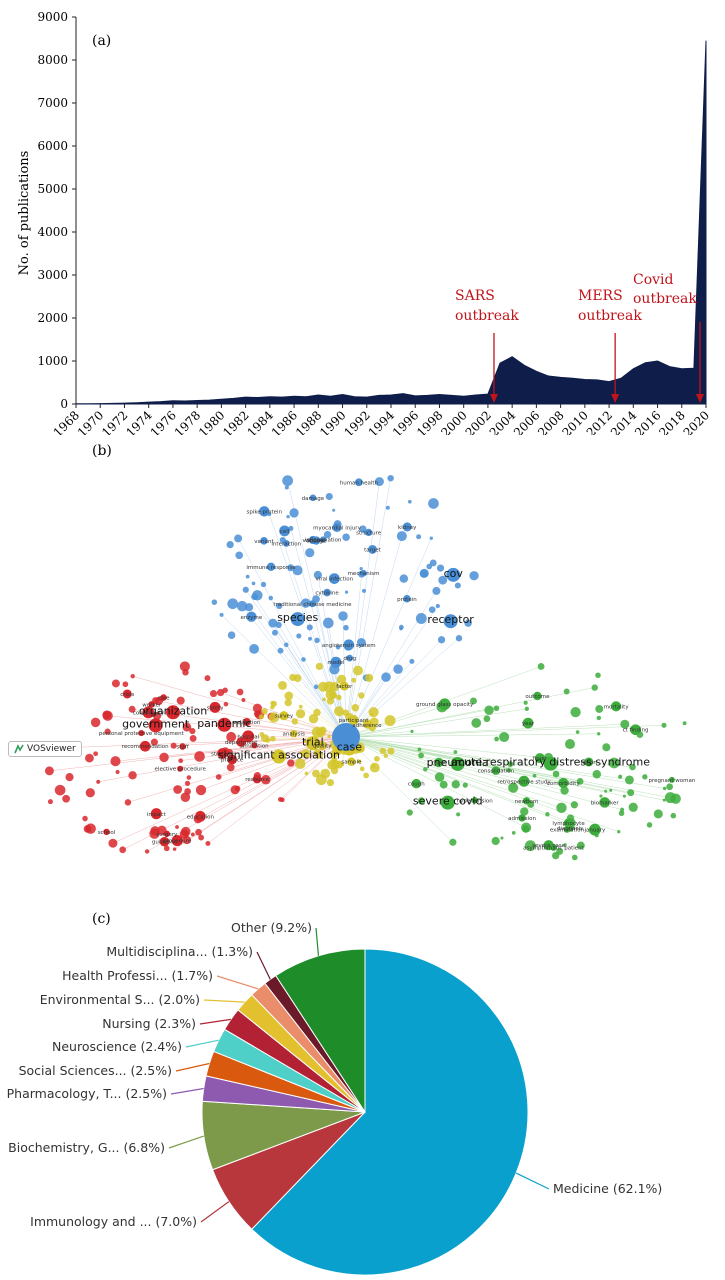 Image resolution: width=725 pixels, height=1280 pixels. Describe the element at coordinates (107, 833) in the screenshot. I see `network-term-label: school` at that location.